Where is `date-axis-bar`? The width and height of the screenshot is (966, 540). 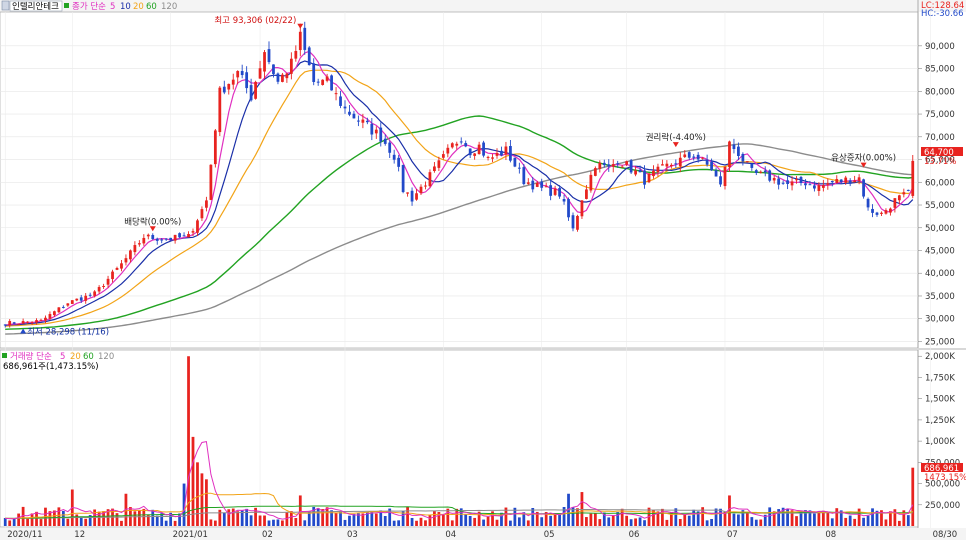
date-axis-bar is located at coordinates (483, 534).